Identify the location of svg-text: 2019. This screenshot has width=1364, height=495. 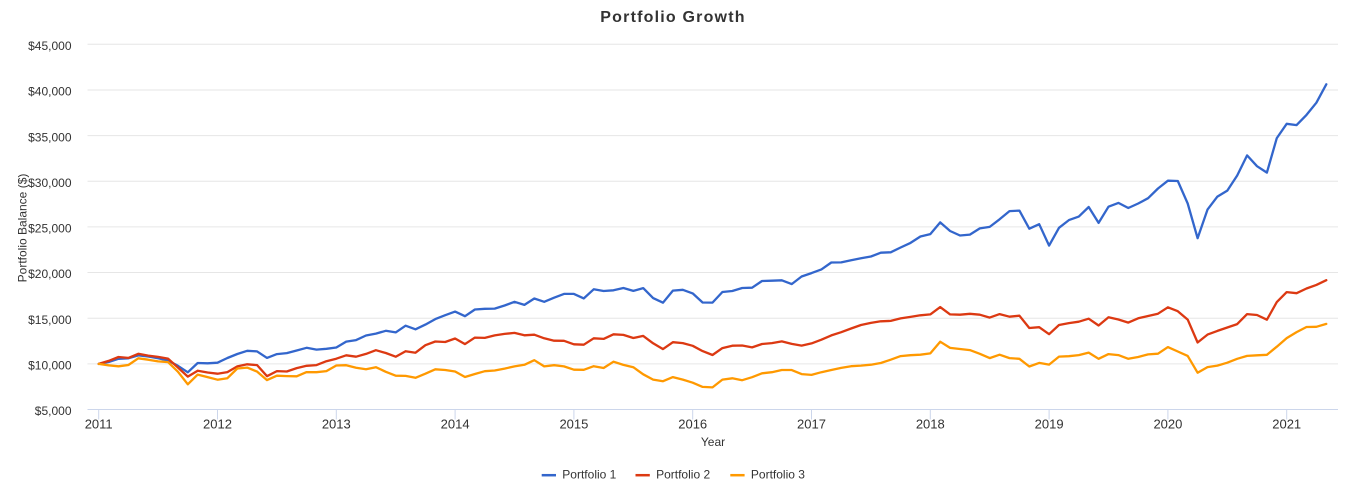
(1049, 424).